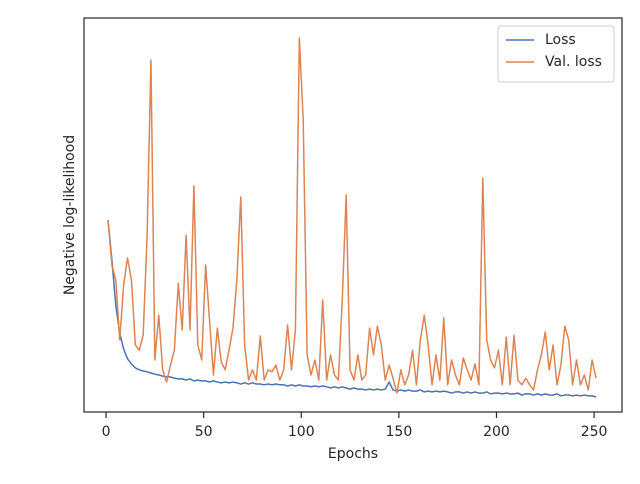 Image resolution: width=640 pixels, height=484 pixels. Describe the element at coordinates (560, 40) in the screenshot. I see `legend-label: Loss` at that location.